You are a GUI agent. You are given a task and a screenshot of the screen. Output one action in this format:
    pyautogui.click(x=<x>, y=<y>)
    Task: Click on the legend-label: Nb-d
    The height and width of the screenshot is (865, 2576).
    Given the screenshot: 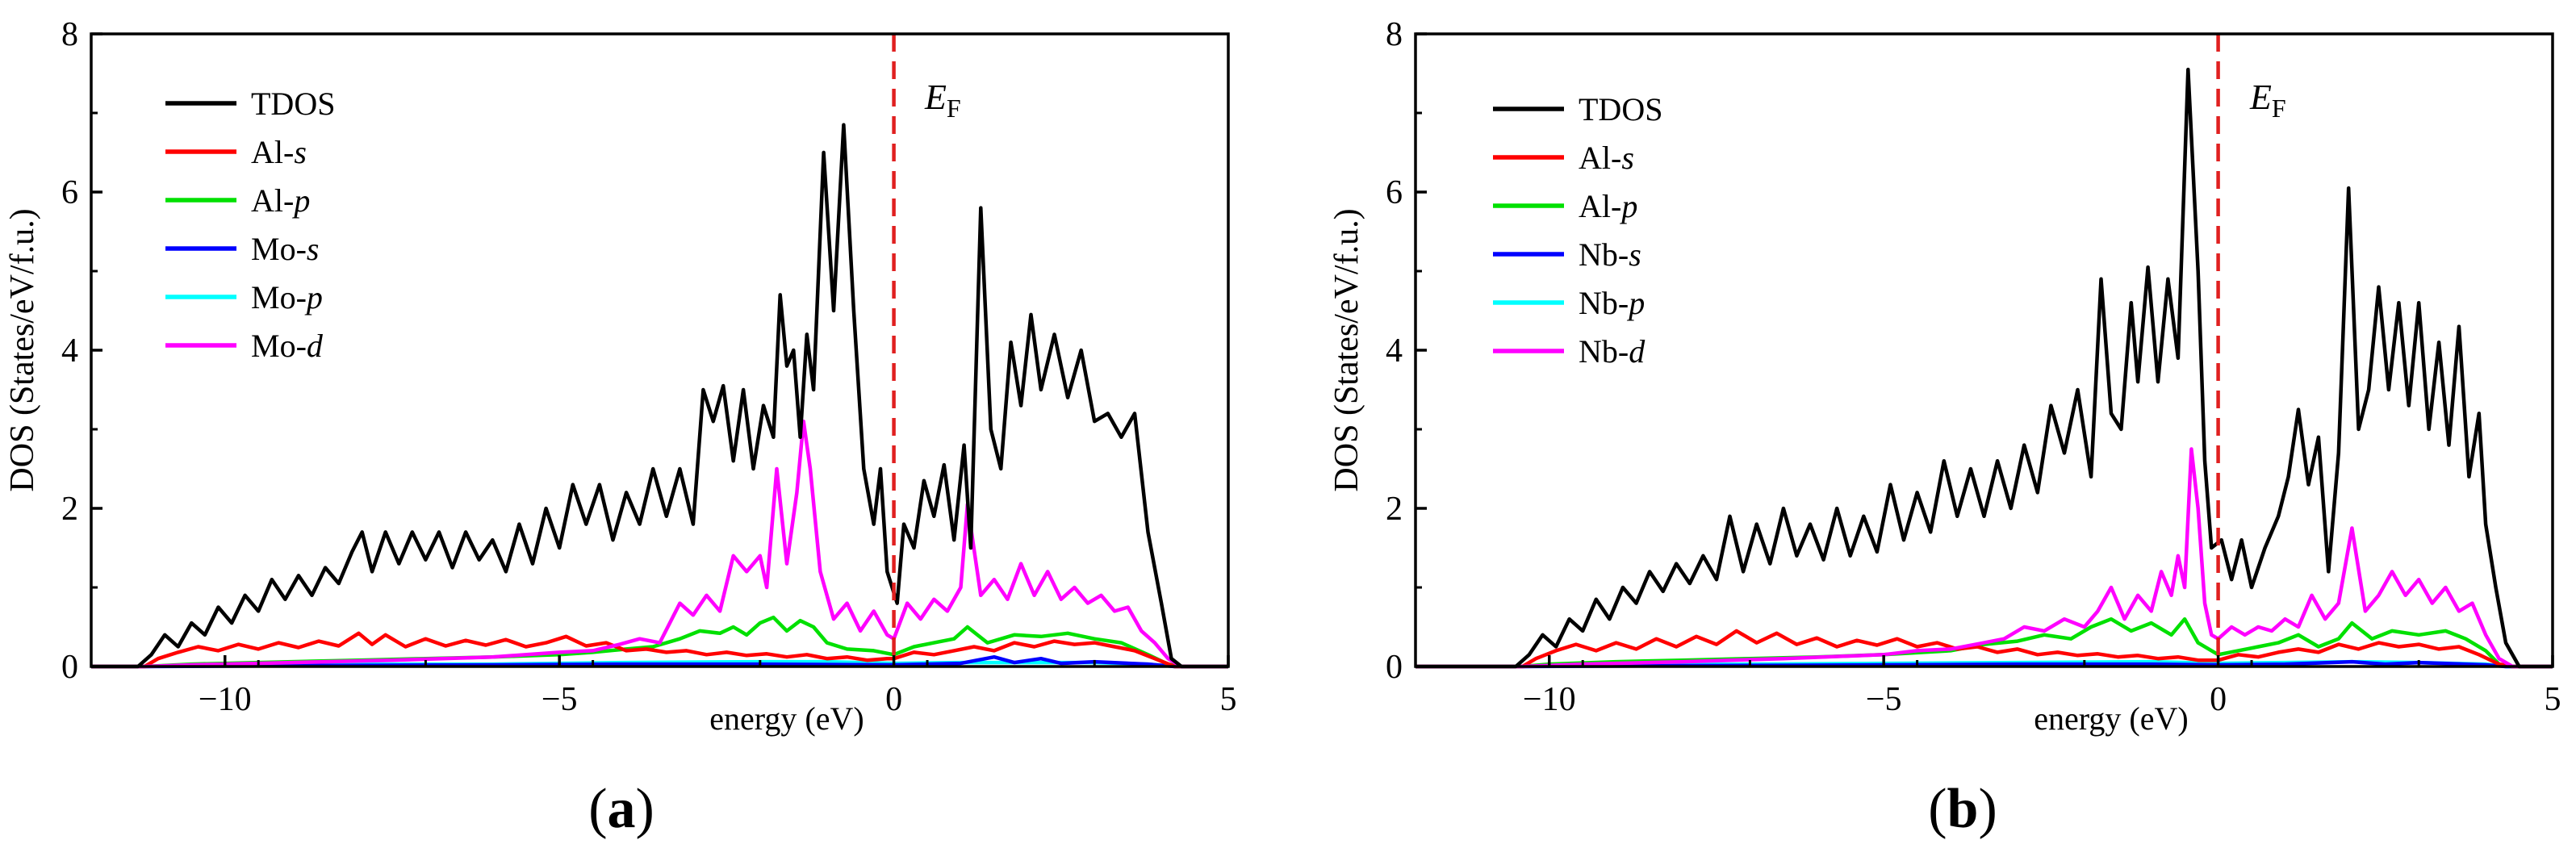 What is the action you would take?
    pyautogui.click(x=1612, y=351)
    